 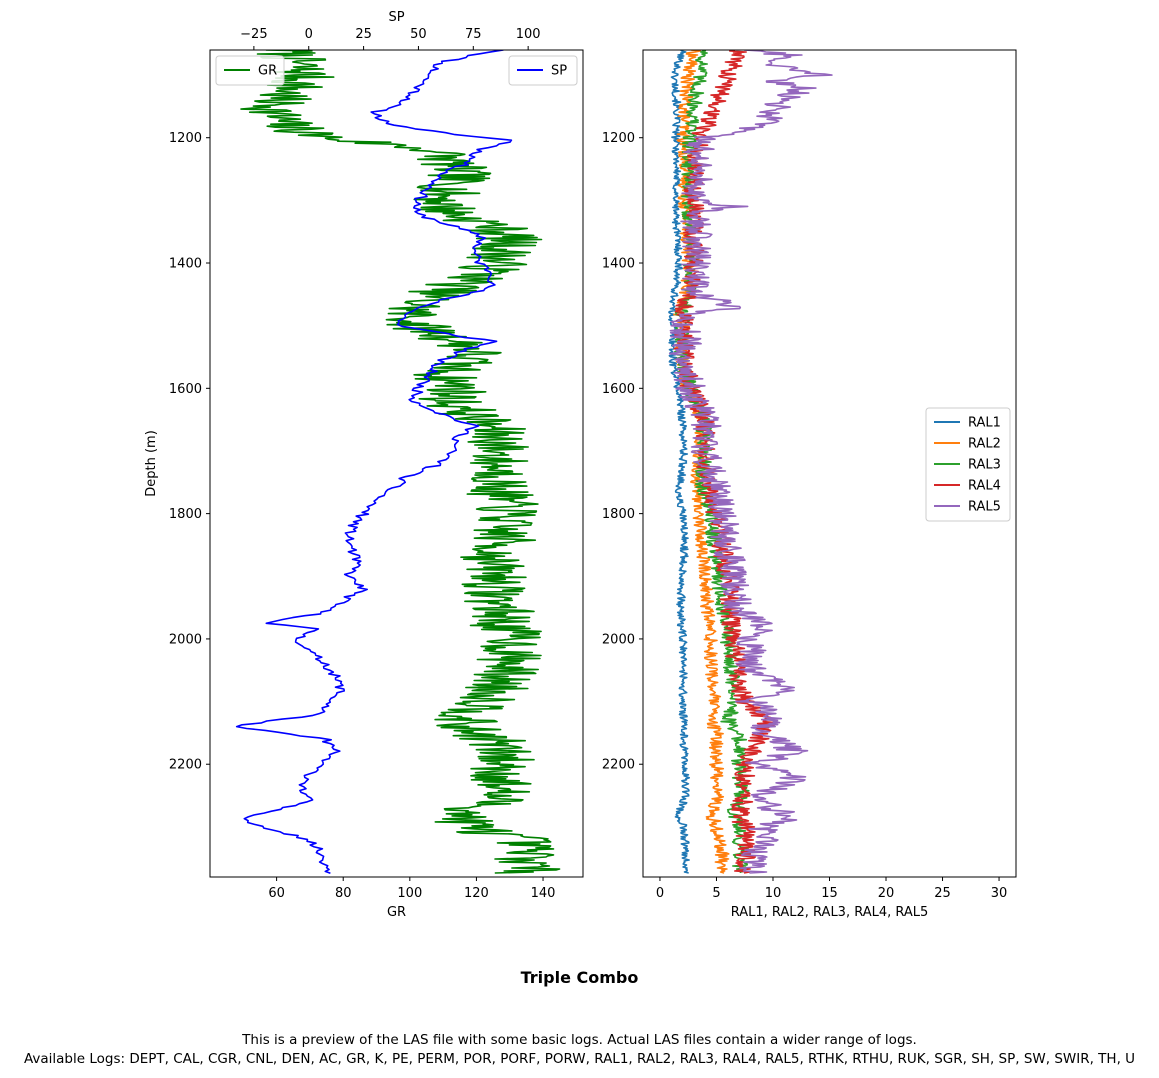 What do you see at coordinates (829, 893) in the screenshot?
I see `x-tick-label: 15` at bounding box center [829, 893].